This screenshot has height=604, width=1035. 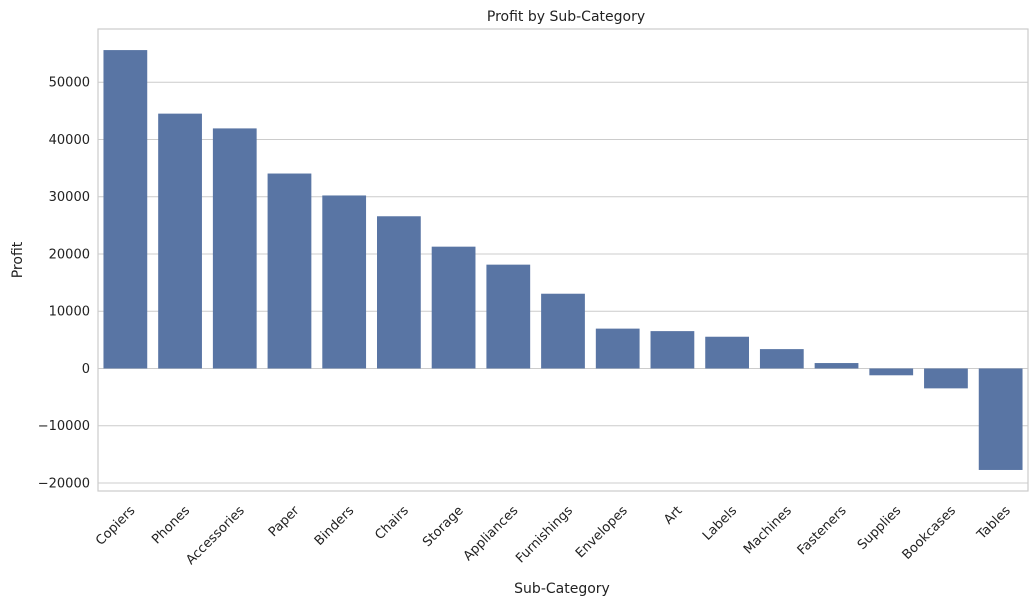 I want to click on y-tick-label: −20000, so click(x=64, y=483).